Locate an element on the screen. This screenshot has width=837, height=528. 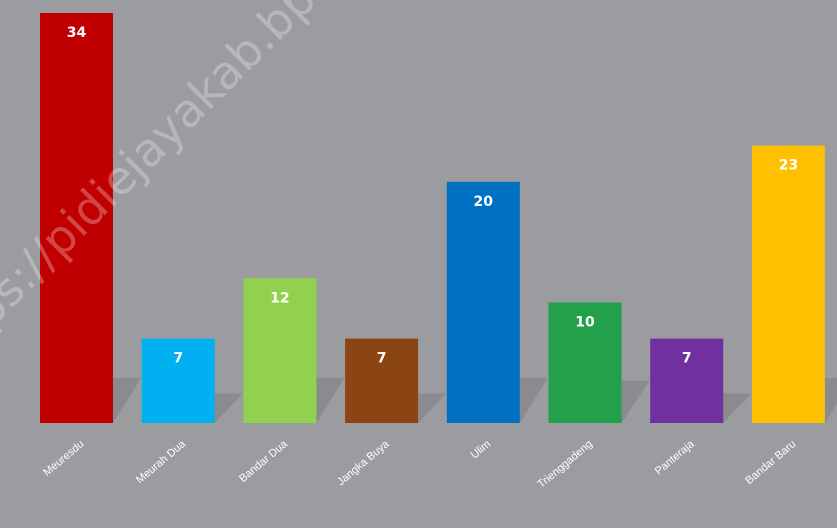
bar-bandar-baru is located at coordinates (788, 284).